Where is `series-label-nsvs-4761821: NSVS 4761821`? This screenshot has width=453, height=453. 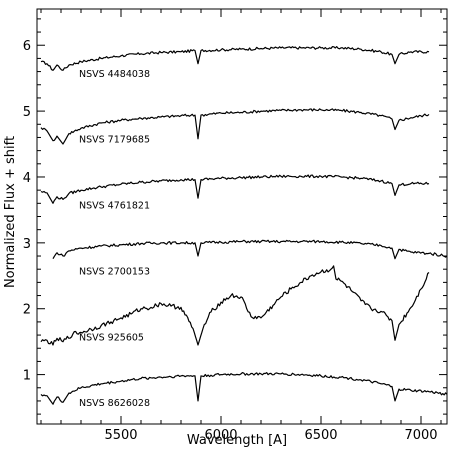
series-label-nsvs-4761821: NSVS 4761821 is located at coordinates (114, 206).